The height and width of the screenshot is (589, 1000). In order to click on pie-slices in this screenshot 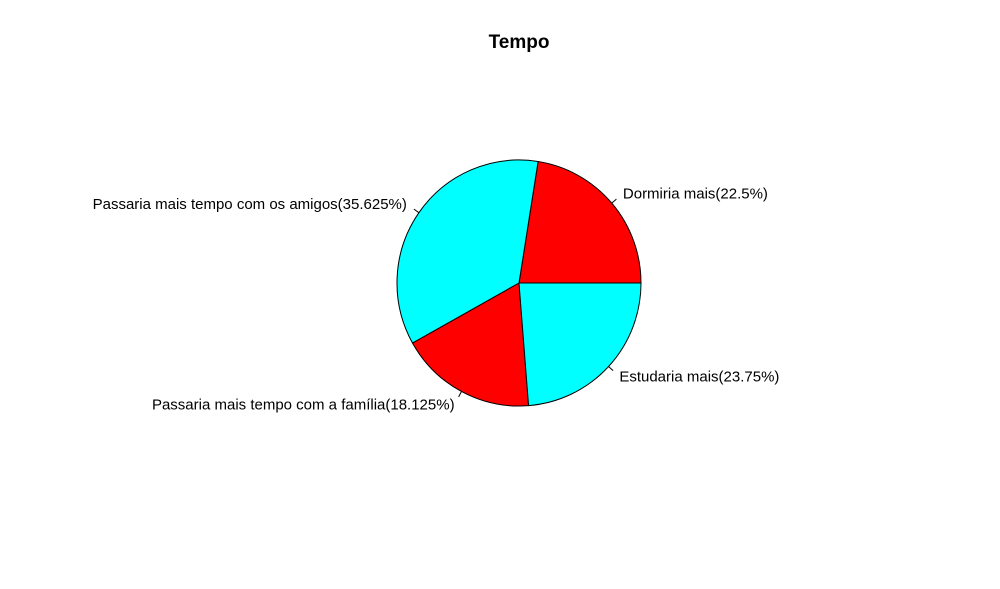, I will do `click(519, 283)`.